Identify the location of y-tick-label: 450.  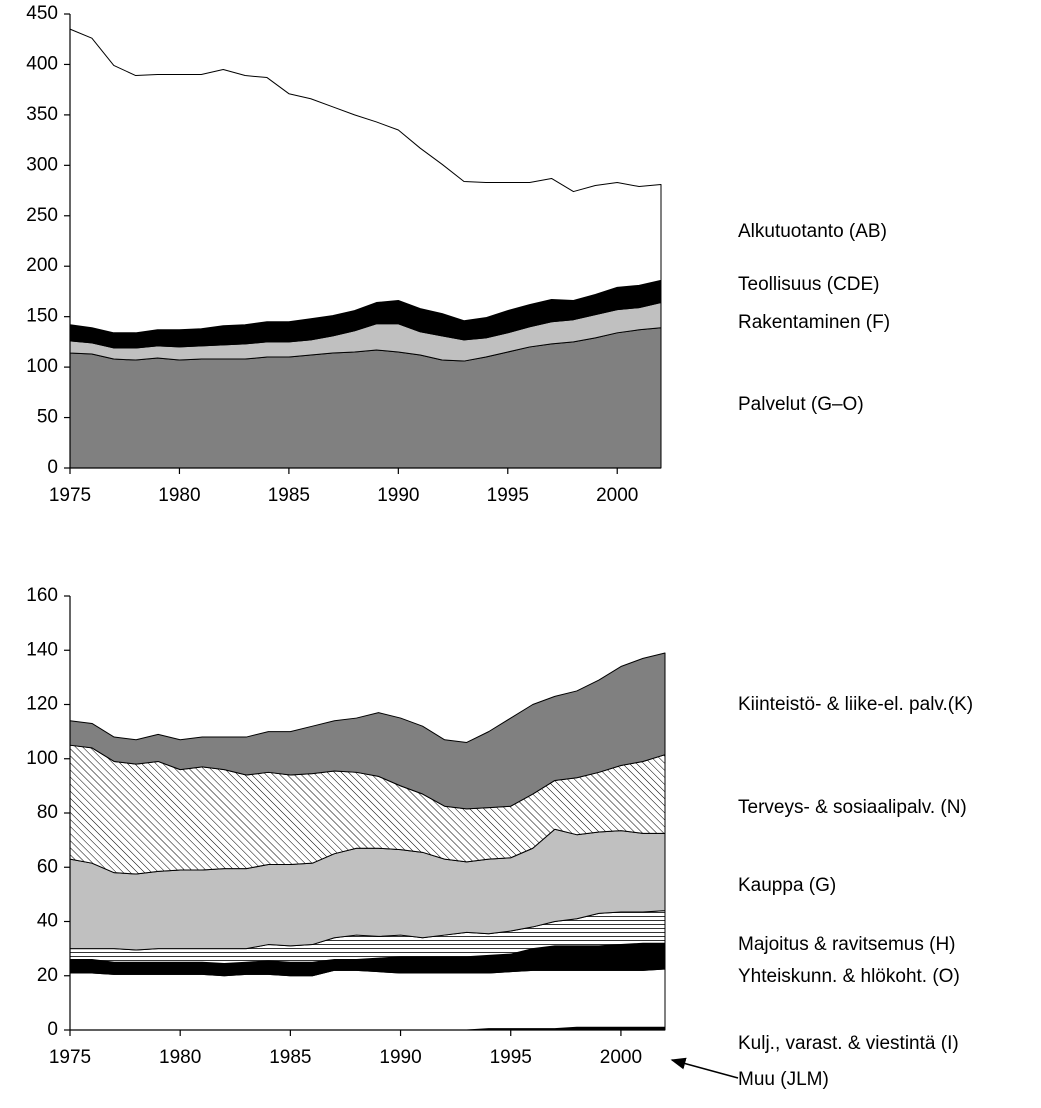
(42, 13).